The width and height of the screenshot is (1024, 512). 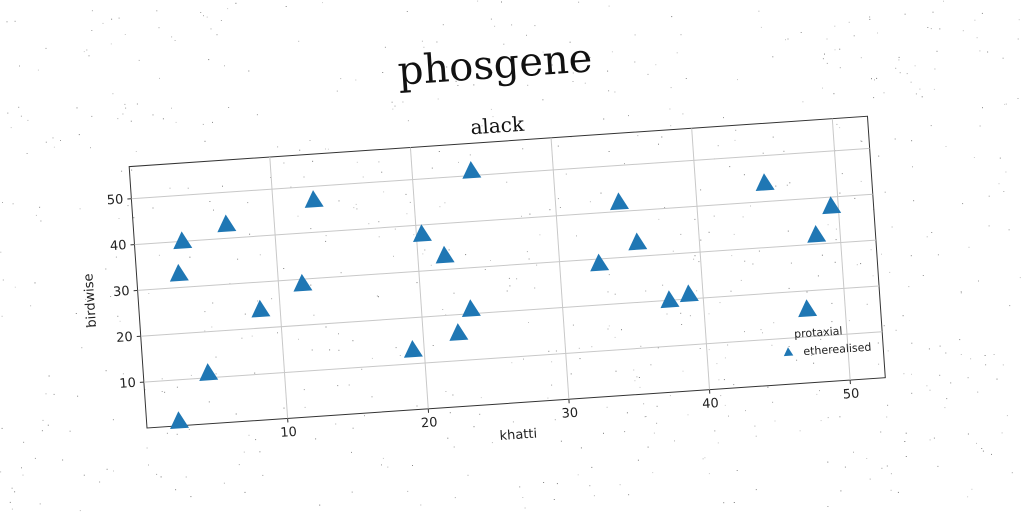 What do you see at coordinates (498, 126) in the screenshot?
I see `chart-title: alack` at bounding box center [498, 126].